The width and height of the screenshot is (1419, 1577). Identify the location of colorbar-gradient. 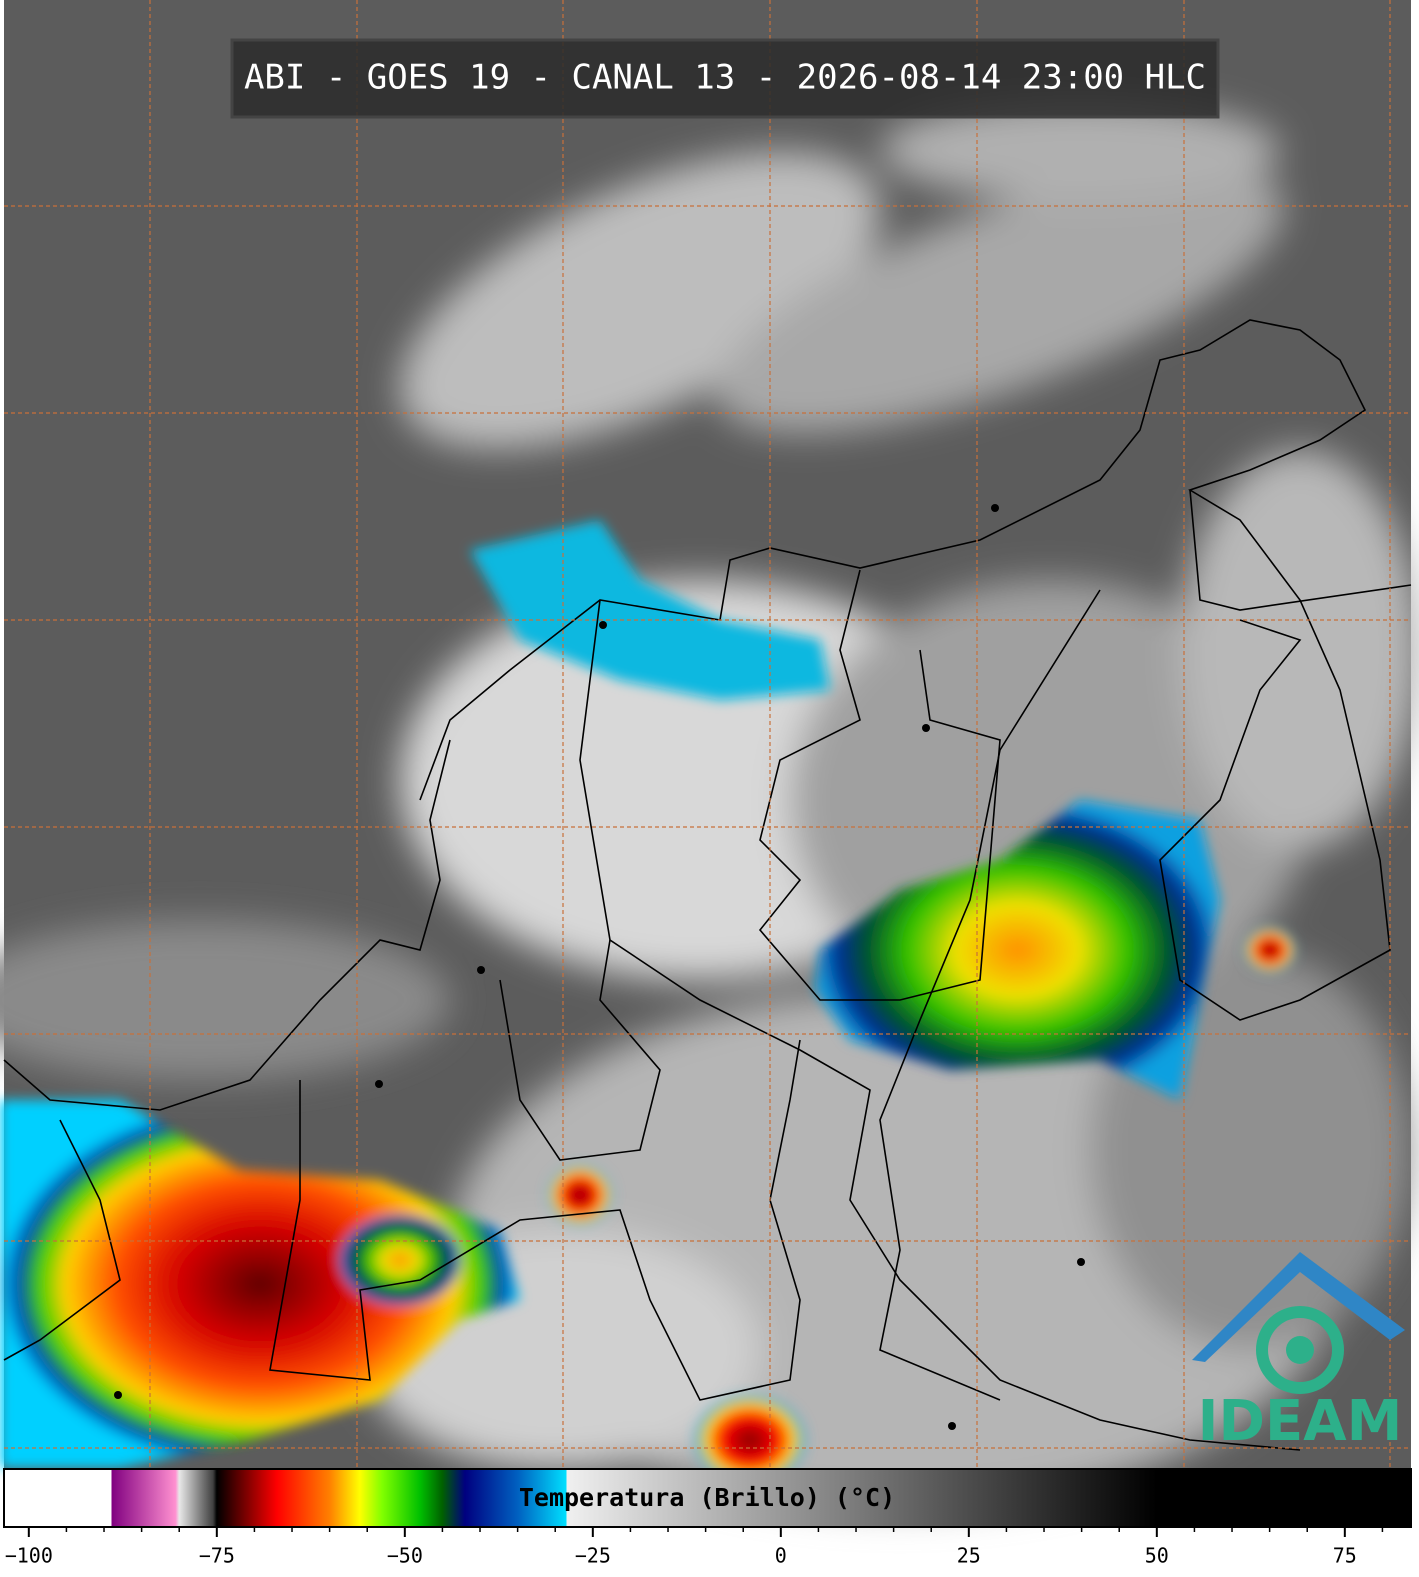
(707, 1498).